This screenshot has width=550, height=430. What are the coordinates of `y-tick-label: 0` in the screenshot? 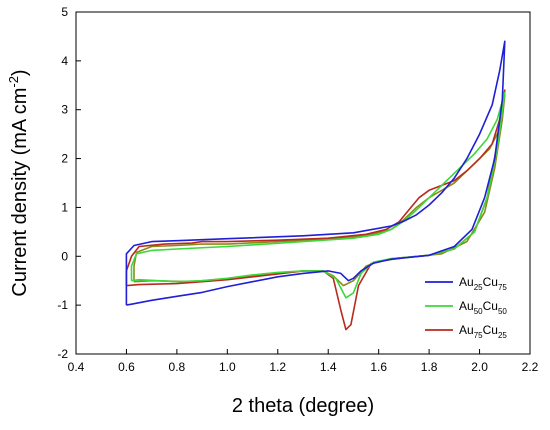 It's located at (64, 256).